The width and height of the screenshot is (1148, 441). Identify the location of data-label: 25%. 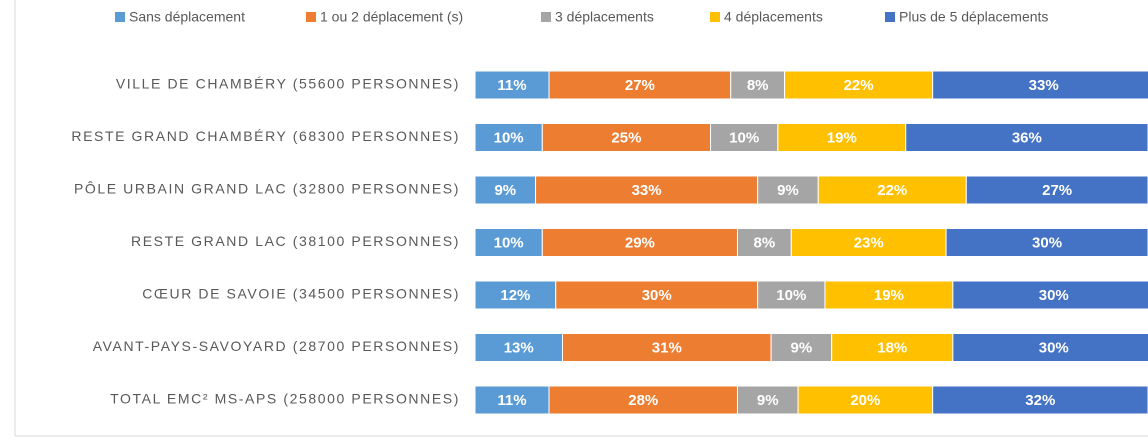
(626, 137).